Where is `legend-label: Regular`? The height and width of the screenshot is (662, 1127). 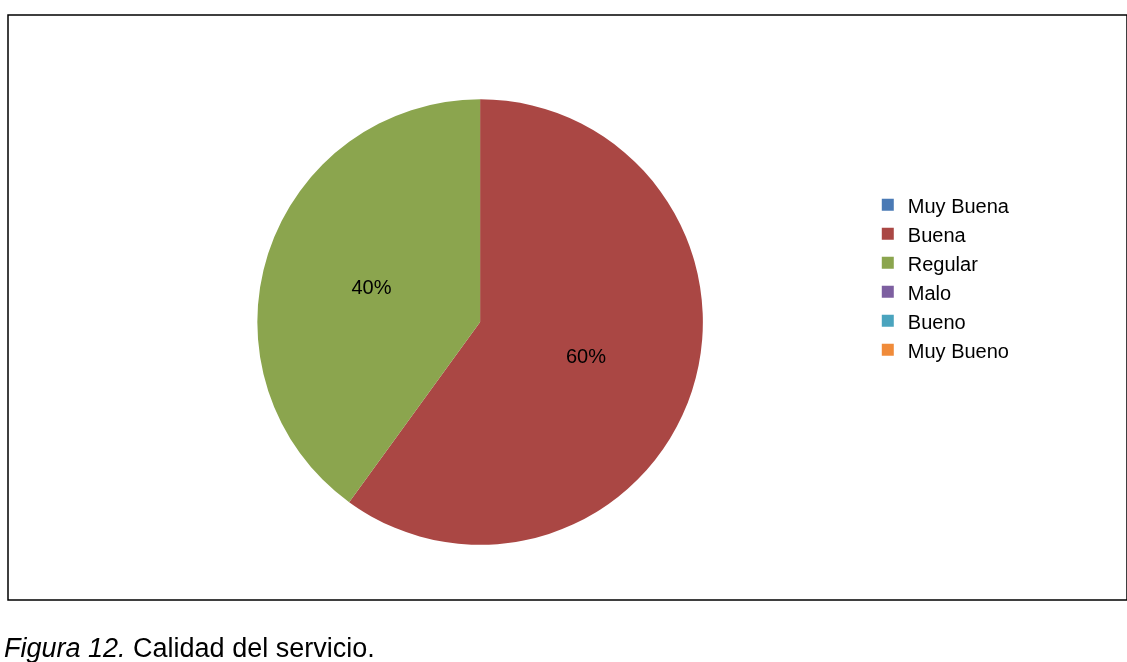
legend-label: Regular is located at coordinates (943, 263).